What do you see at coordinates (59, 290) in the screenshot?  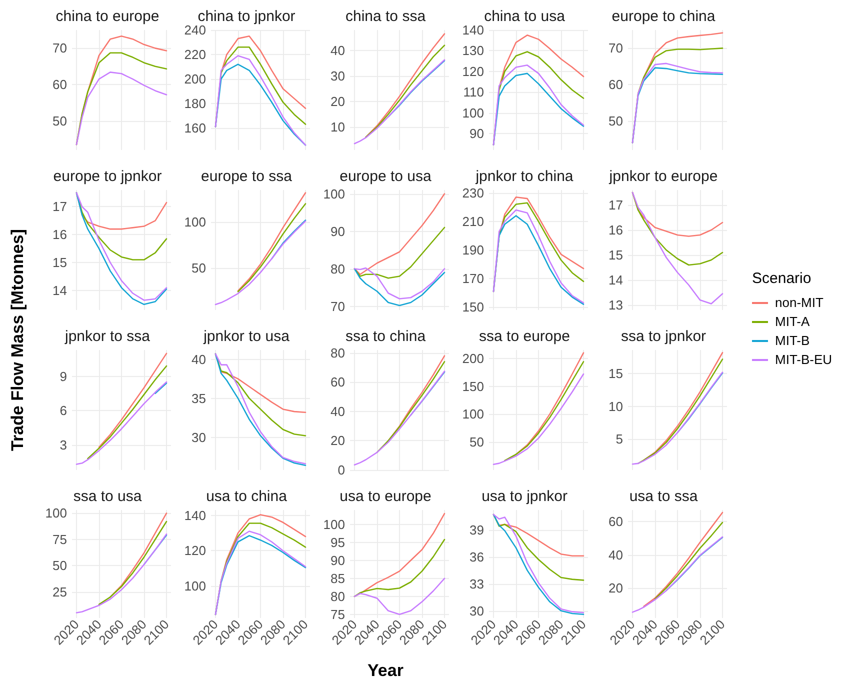 I see `y-tick-label: 14` at bounding box center [59, 290].